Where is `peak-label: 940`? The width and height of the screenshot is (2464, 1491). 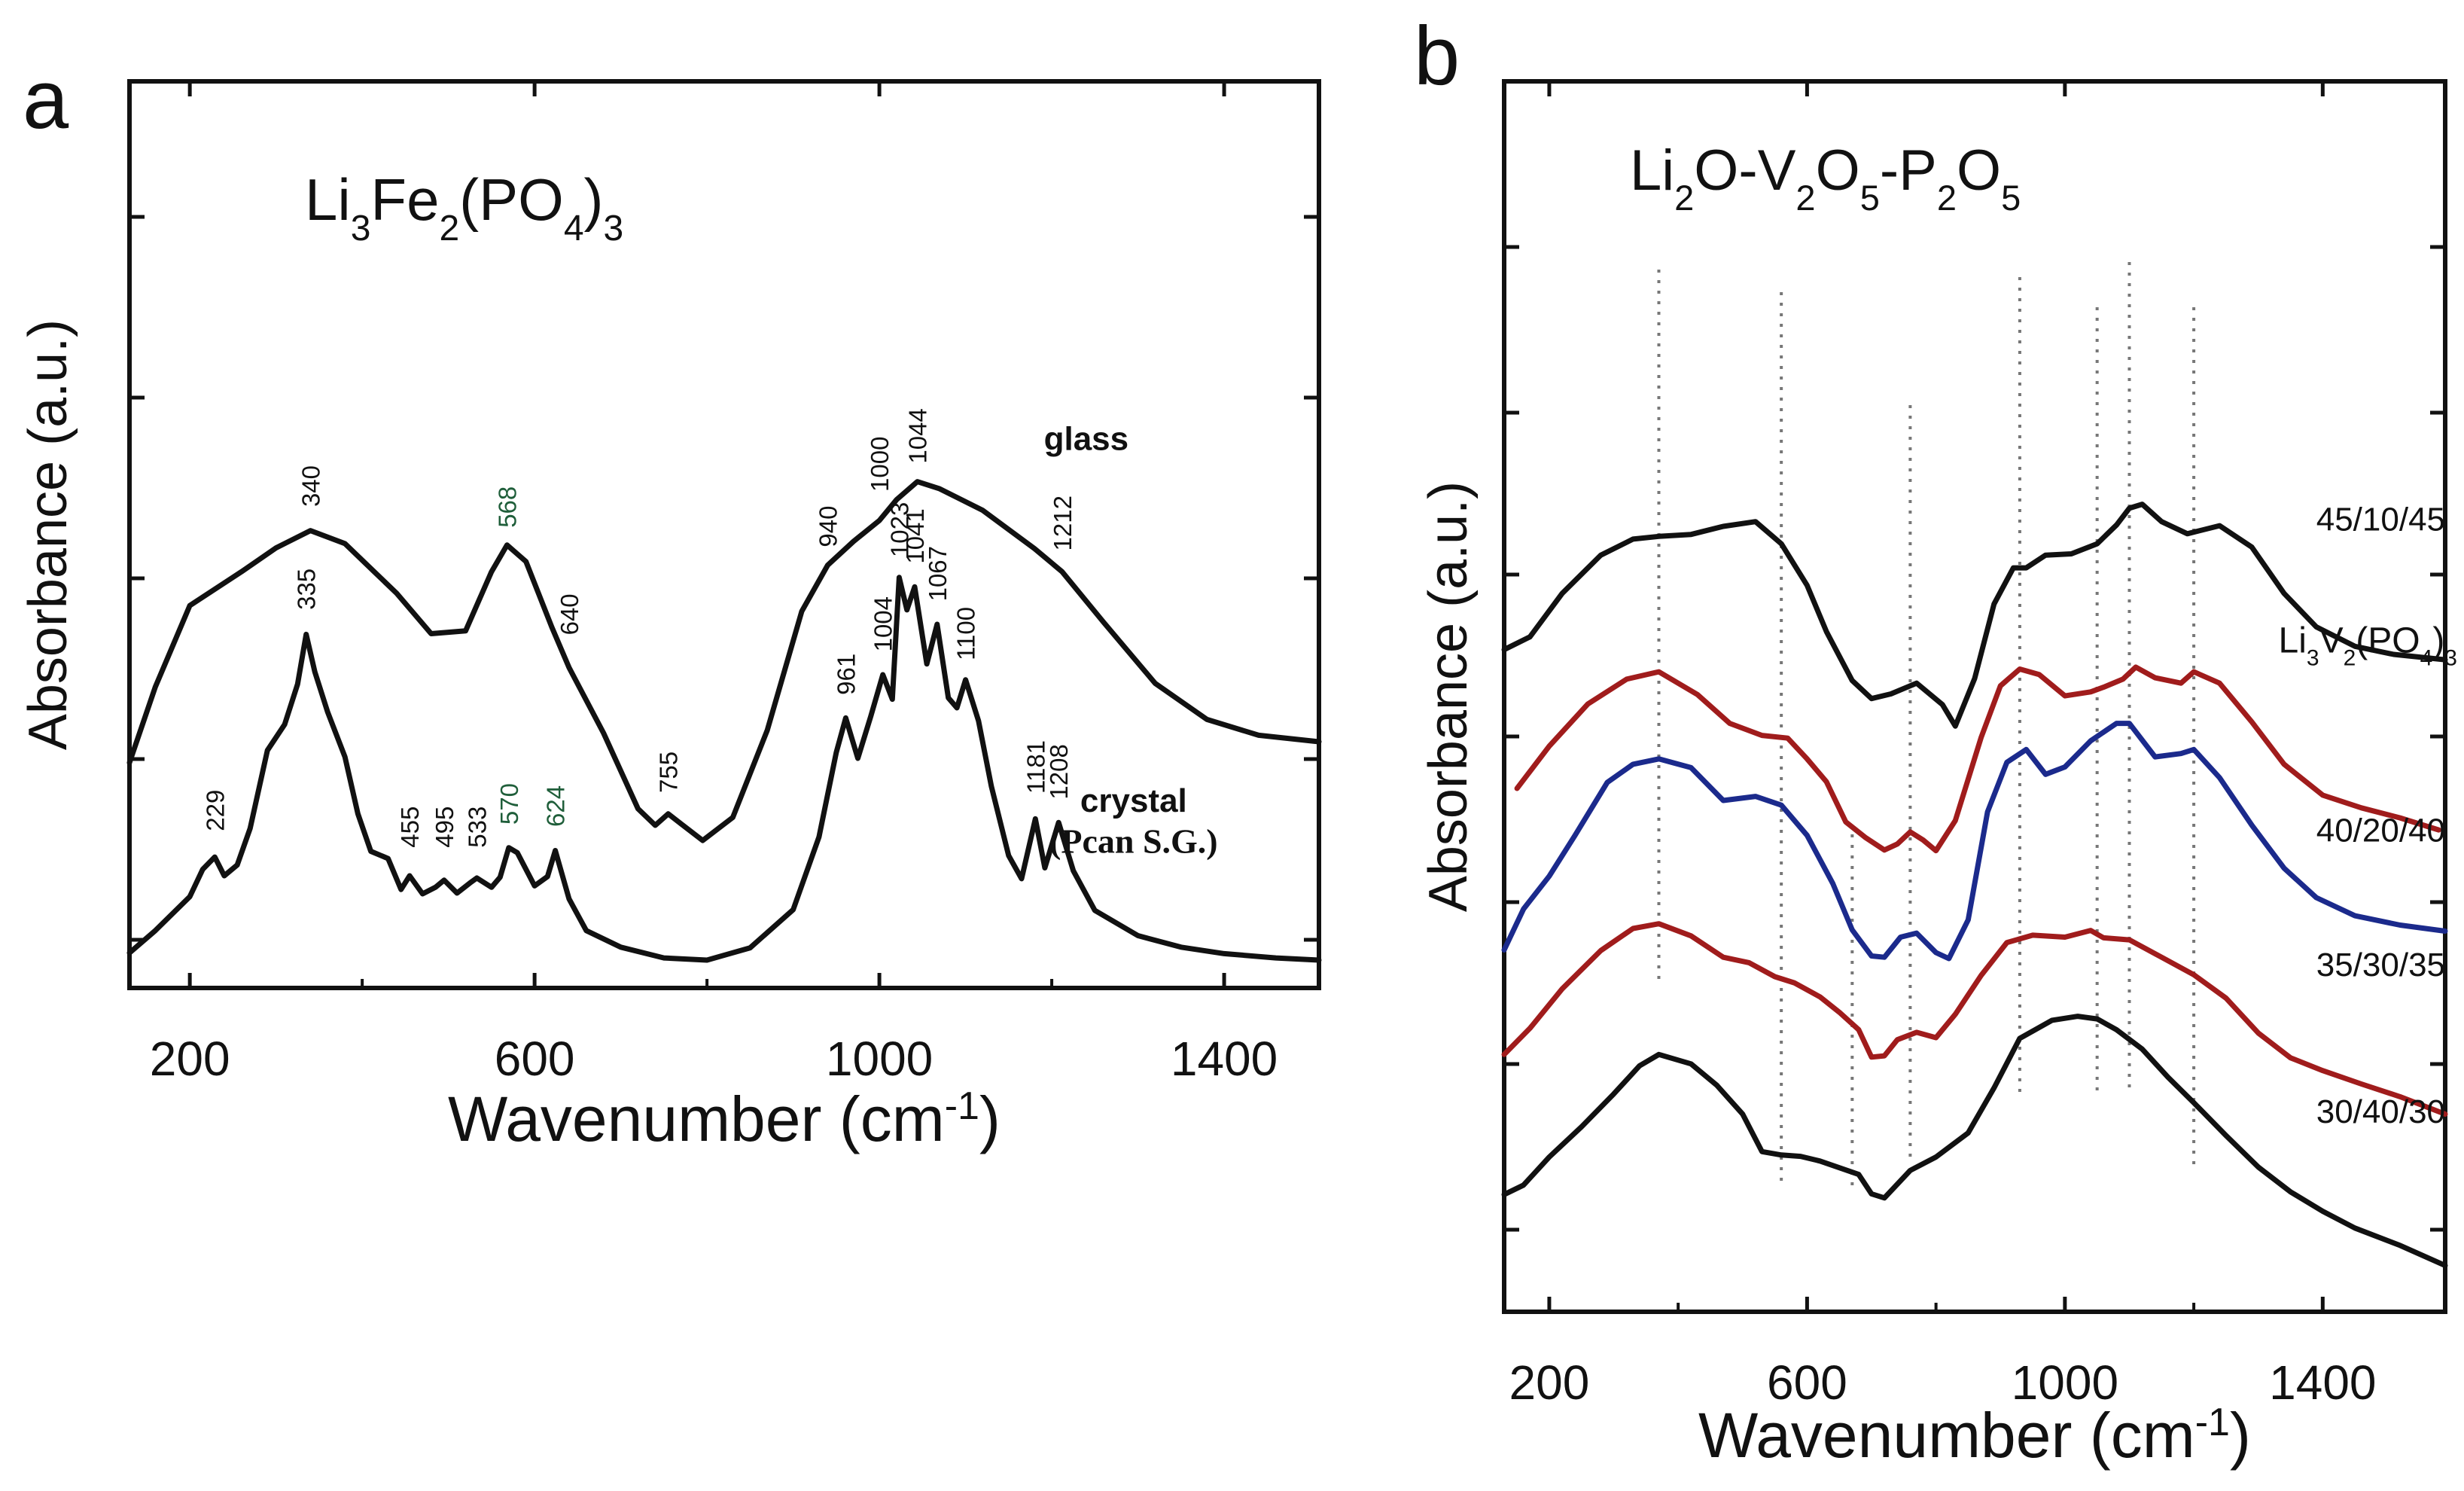 peak-label: 940 is located at coordinates (828, 526).